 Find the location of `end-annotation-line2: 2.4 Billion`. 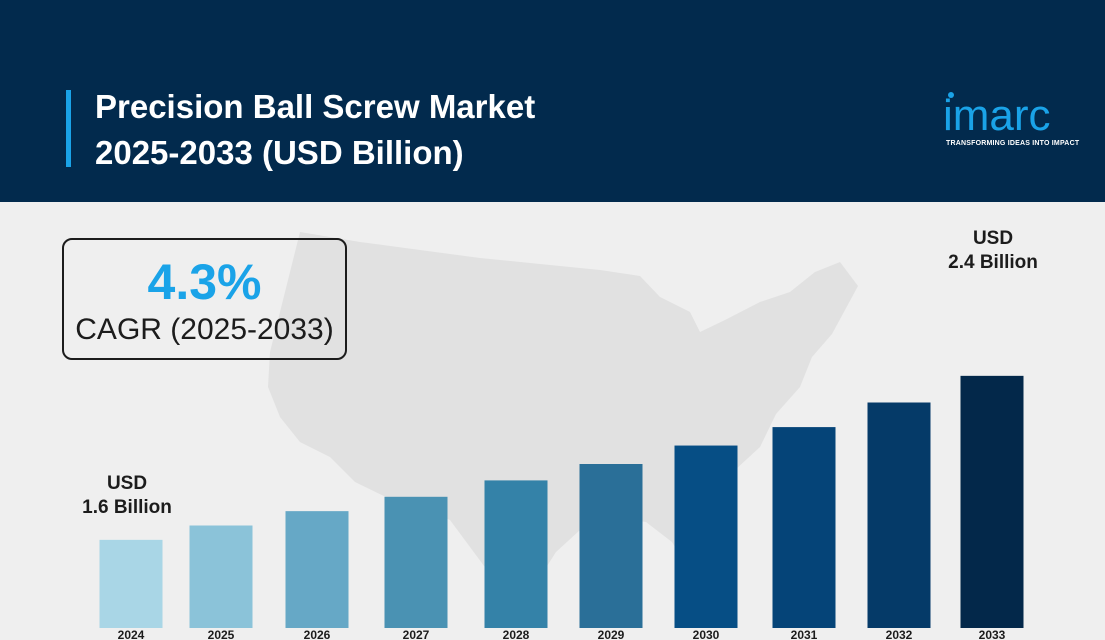

end-annotation-line2: 2.4 Billion is located at coordinates (993, 262).